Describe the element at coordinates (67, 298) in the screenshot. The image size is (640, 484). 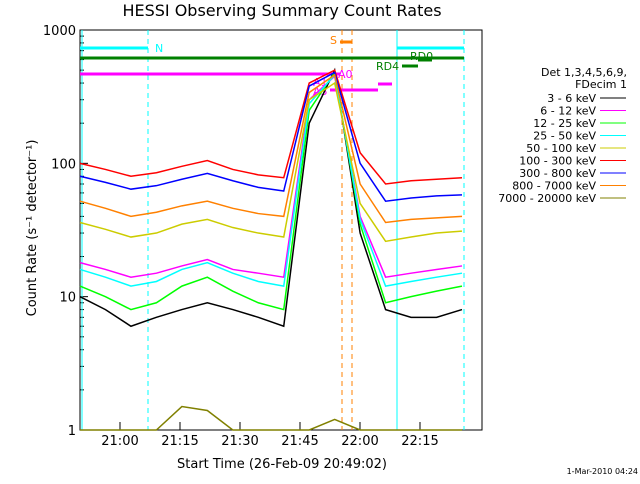
I see `y-tick-label: 10` at that location.